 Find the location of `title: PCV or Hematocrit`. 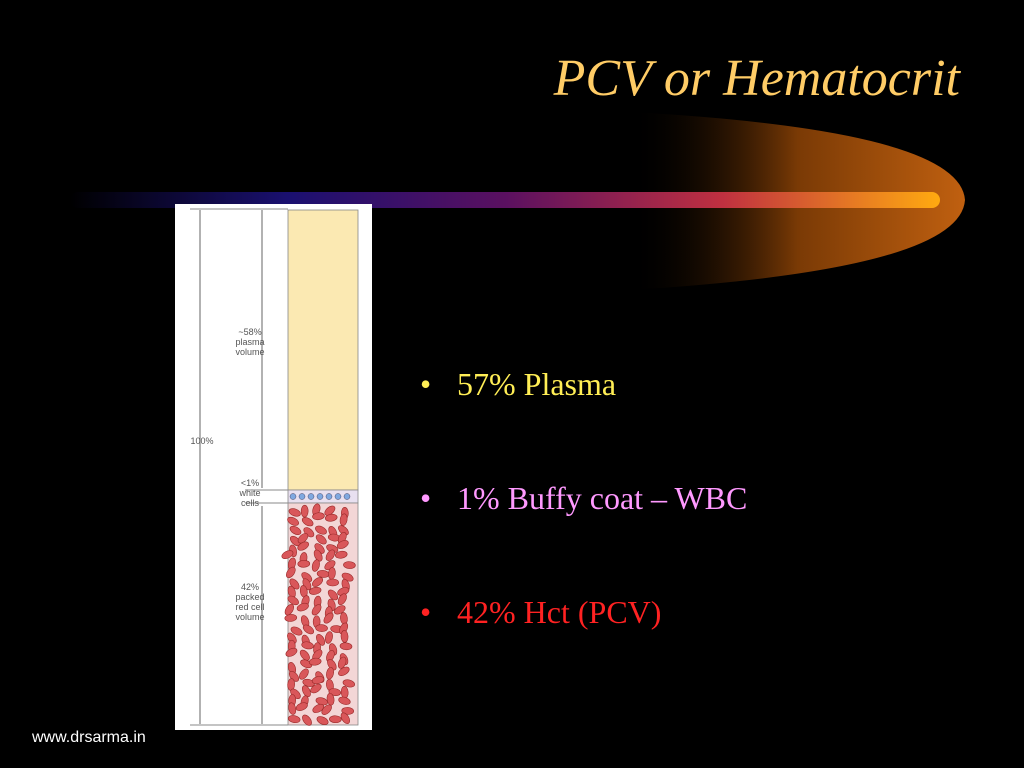

title: PCV or Hematocrit is located at coordinates (757, 78).